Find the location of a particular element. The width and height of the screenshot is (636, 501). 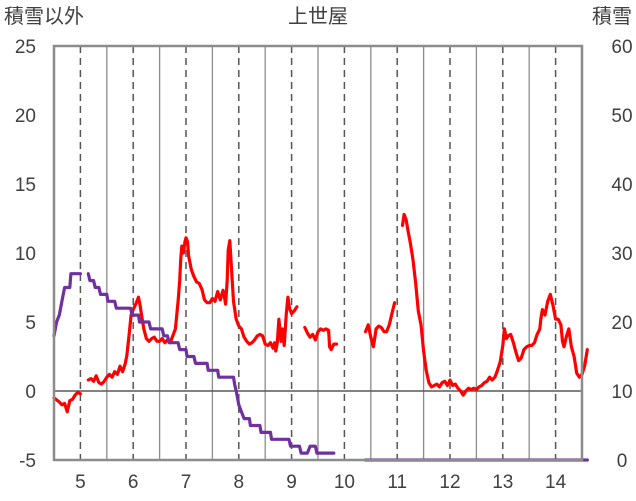

x-tick-label-9: 14 is located at coordinates (556, 482).